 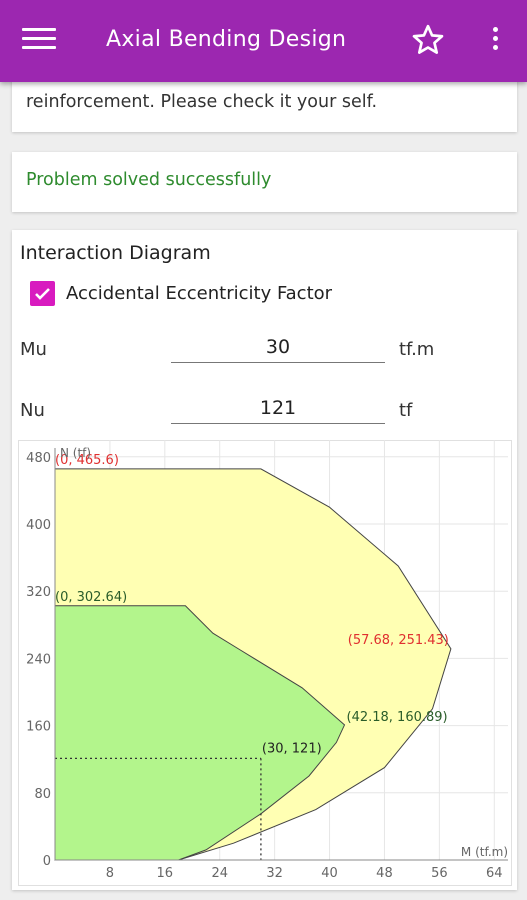 What do you see at coordinates (278, 347) in the screenshot?
I see `mu-input` at bounding box center [278, 347].